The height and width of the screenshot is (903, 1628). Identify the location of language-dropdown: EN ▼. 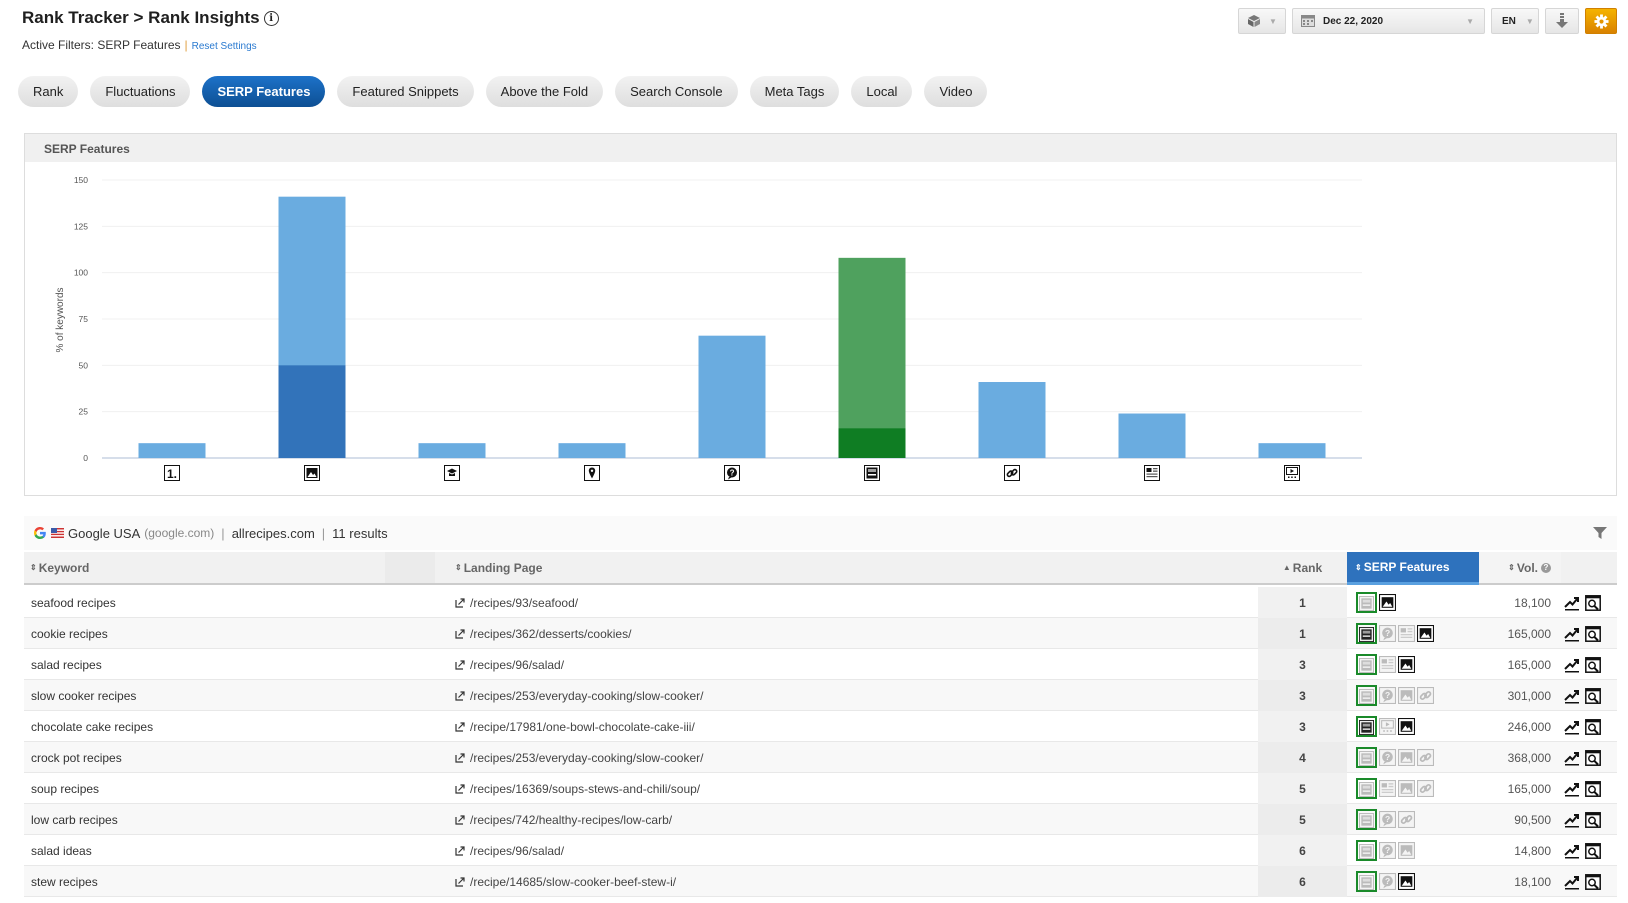
(1515, 21).